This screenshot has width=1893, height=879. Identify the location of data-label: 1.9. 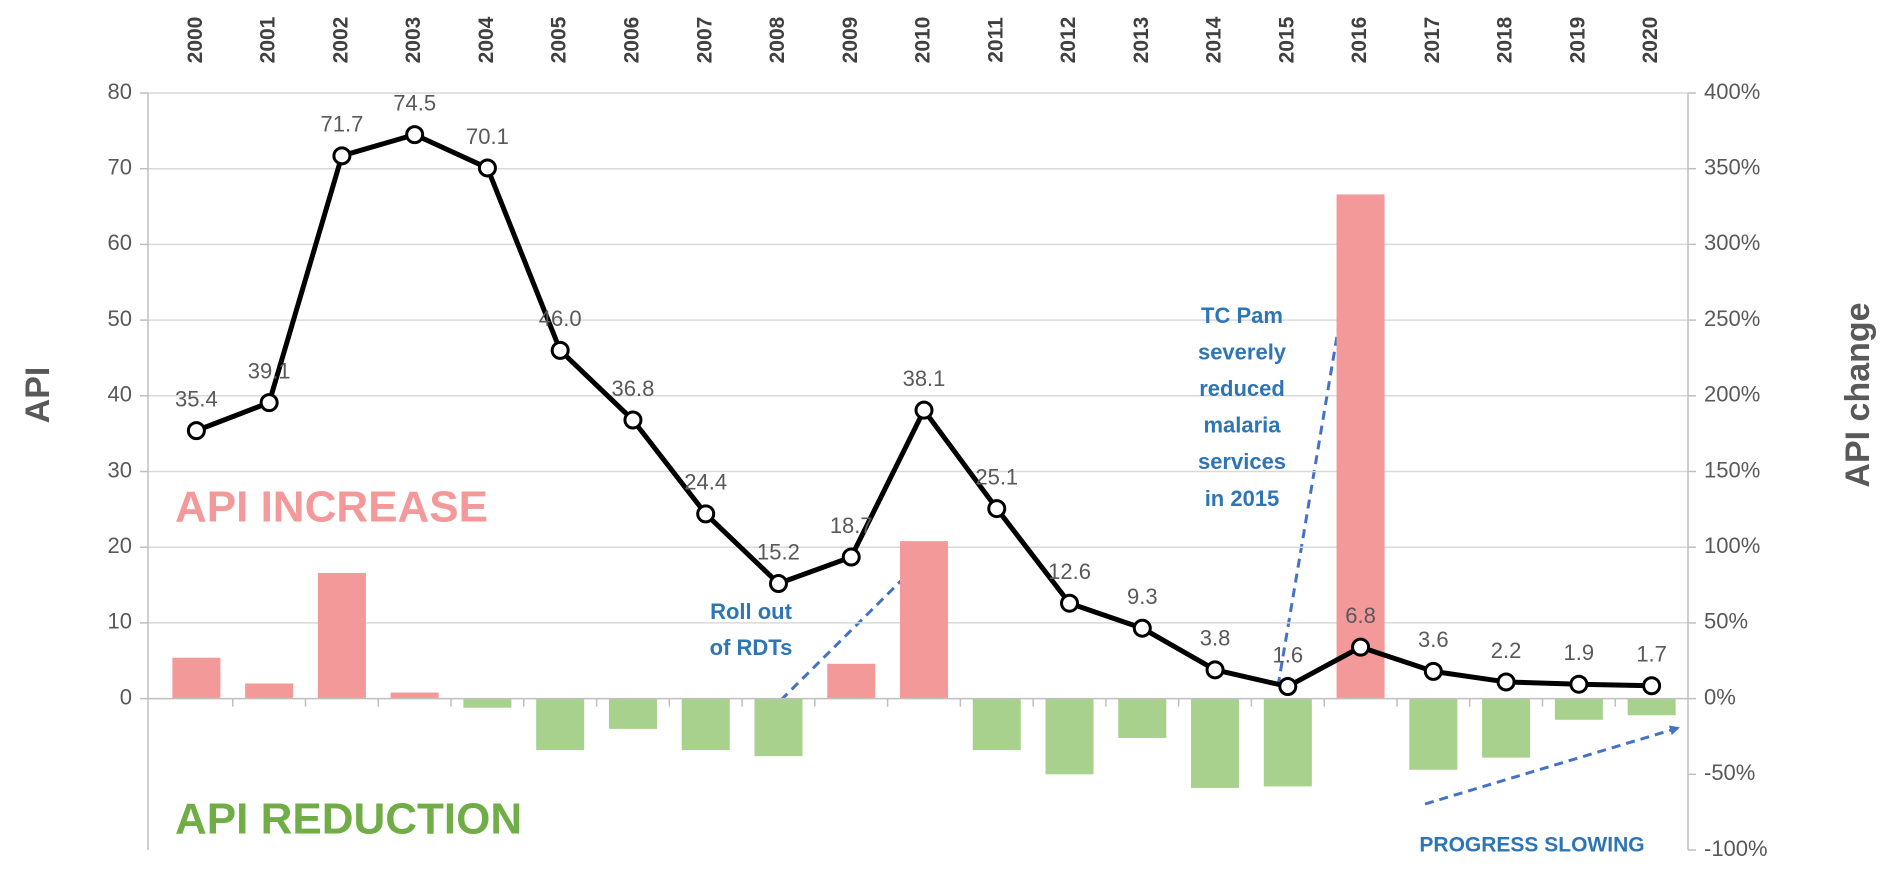
(1579, 652).